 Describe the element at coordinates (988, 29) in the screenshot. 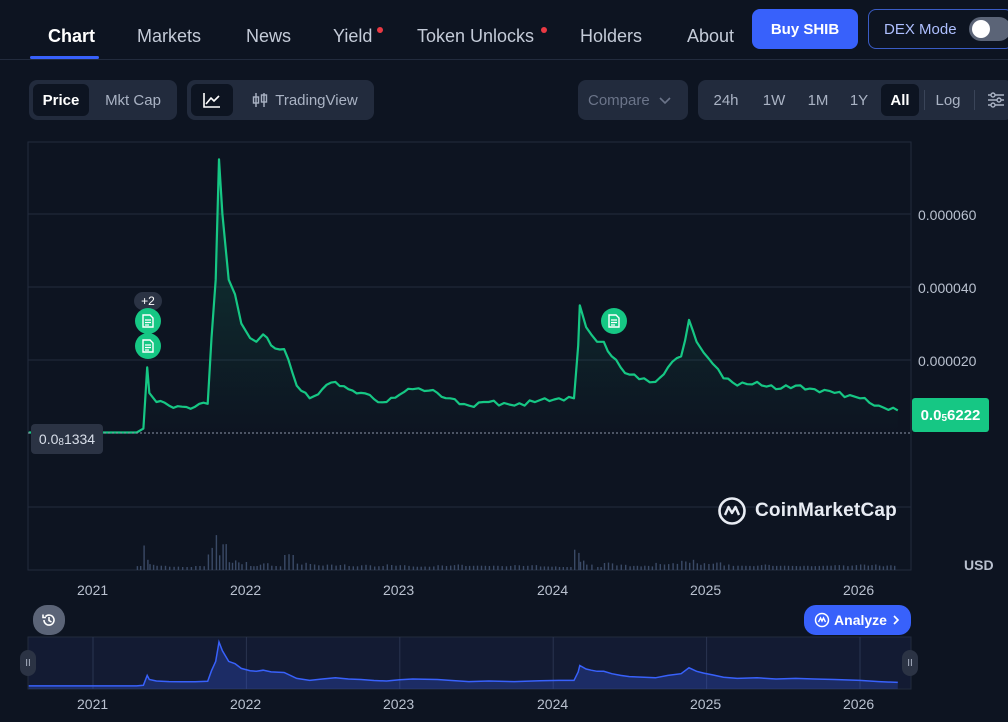

I see `dex-mode-switch` at that location.